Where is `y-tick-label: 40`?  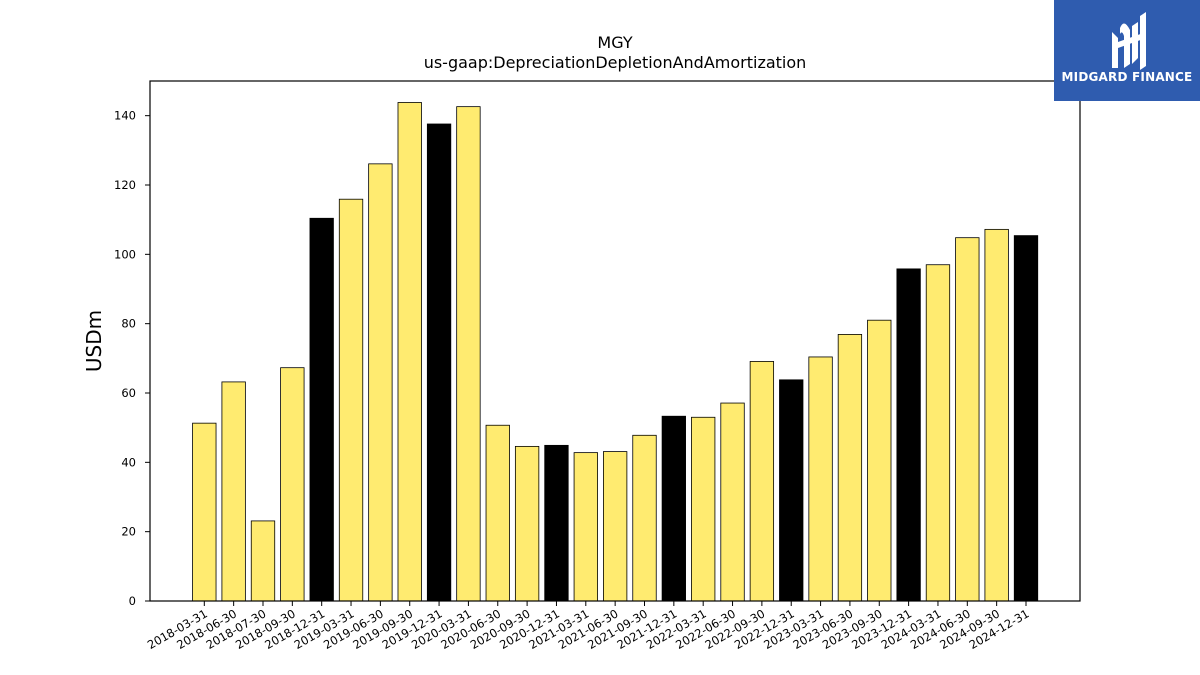 y-tick-label: 40 is located at coordinates (128, 462).